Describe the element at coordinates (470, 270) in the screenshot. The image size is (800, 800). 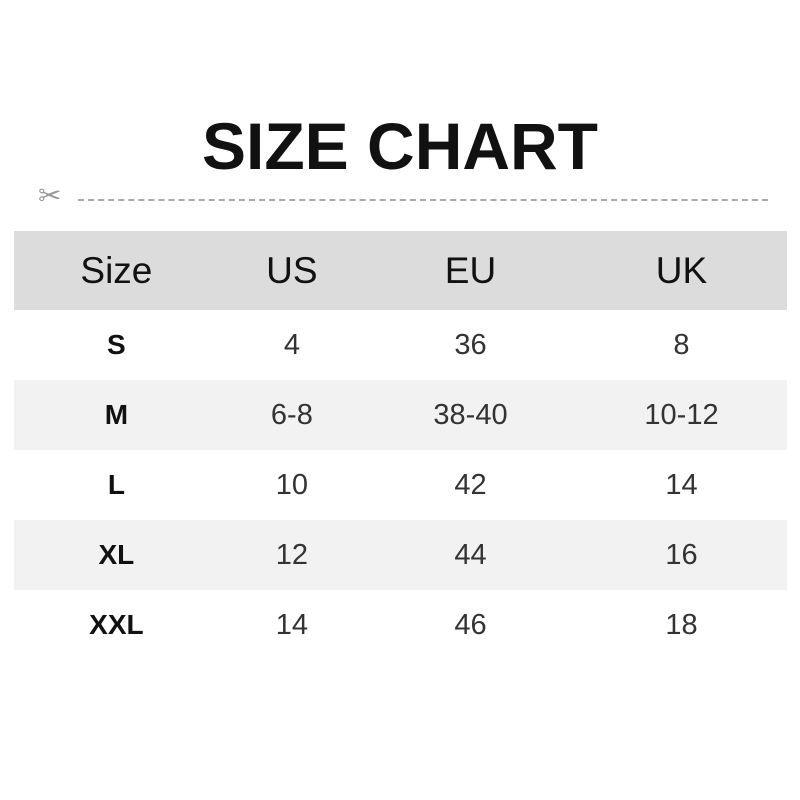
I see `column-header: EU` at that location.